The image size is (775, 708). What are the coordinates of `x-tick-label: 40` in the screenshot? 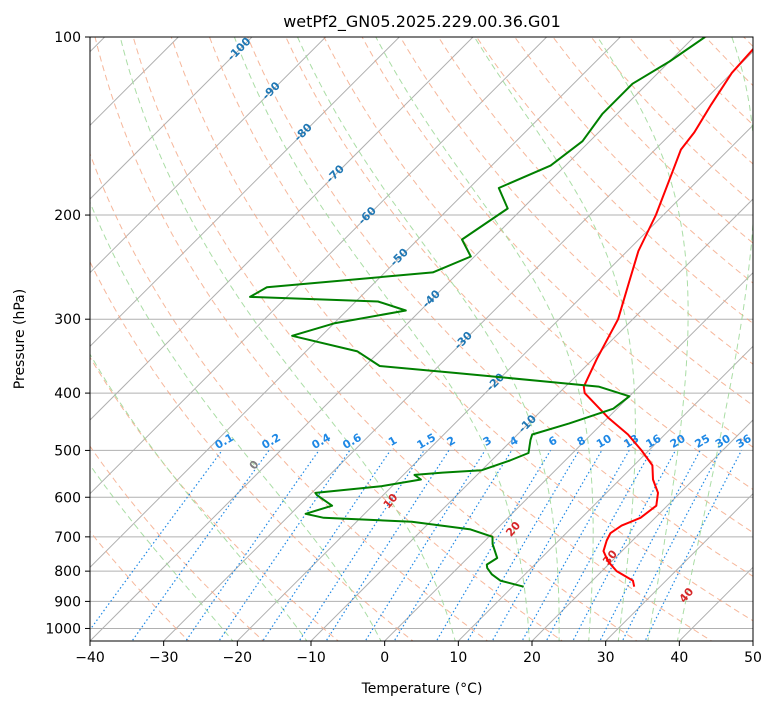 It's located at (679, 658).